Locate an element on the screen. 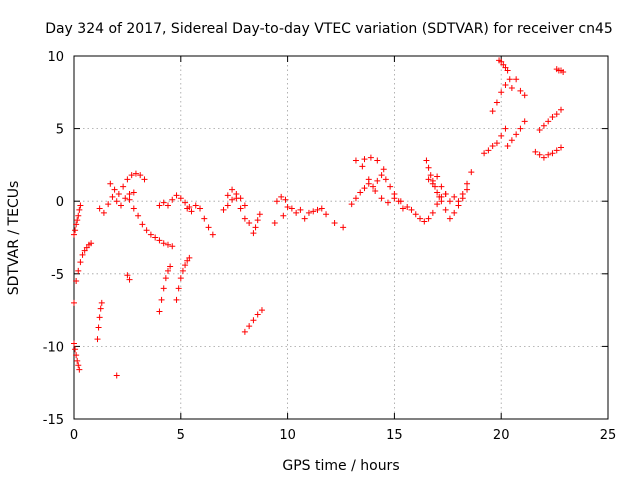  series-arc27 is located at coordinates (458, 191).